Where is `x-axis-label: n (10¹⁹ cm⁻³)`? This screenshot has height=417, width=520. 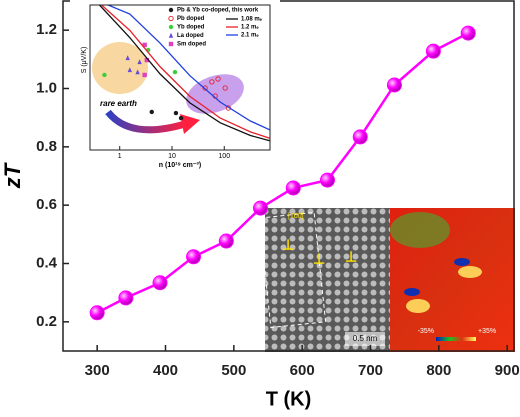
x-axis-label: n (10¹⁹ cm⁻³) is located at coordinates (180, 165).